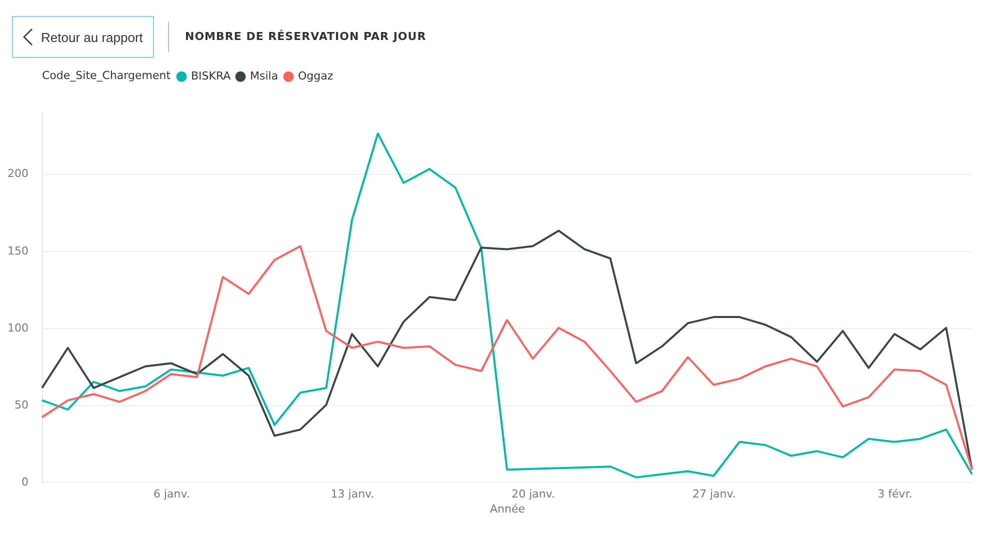  I want to click on legend-label: BISKRA, so click(211, 76).